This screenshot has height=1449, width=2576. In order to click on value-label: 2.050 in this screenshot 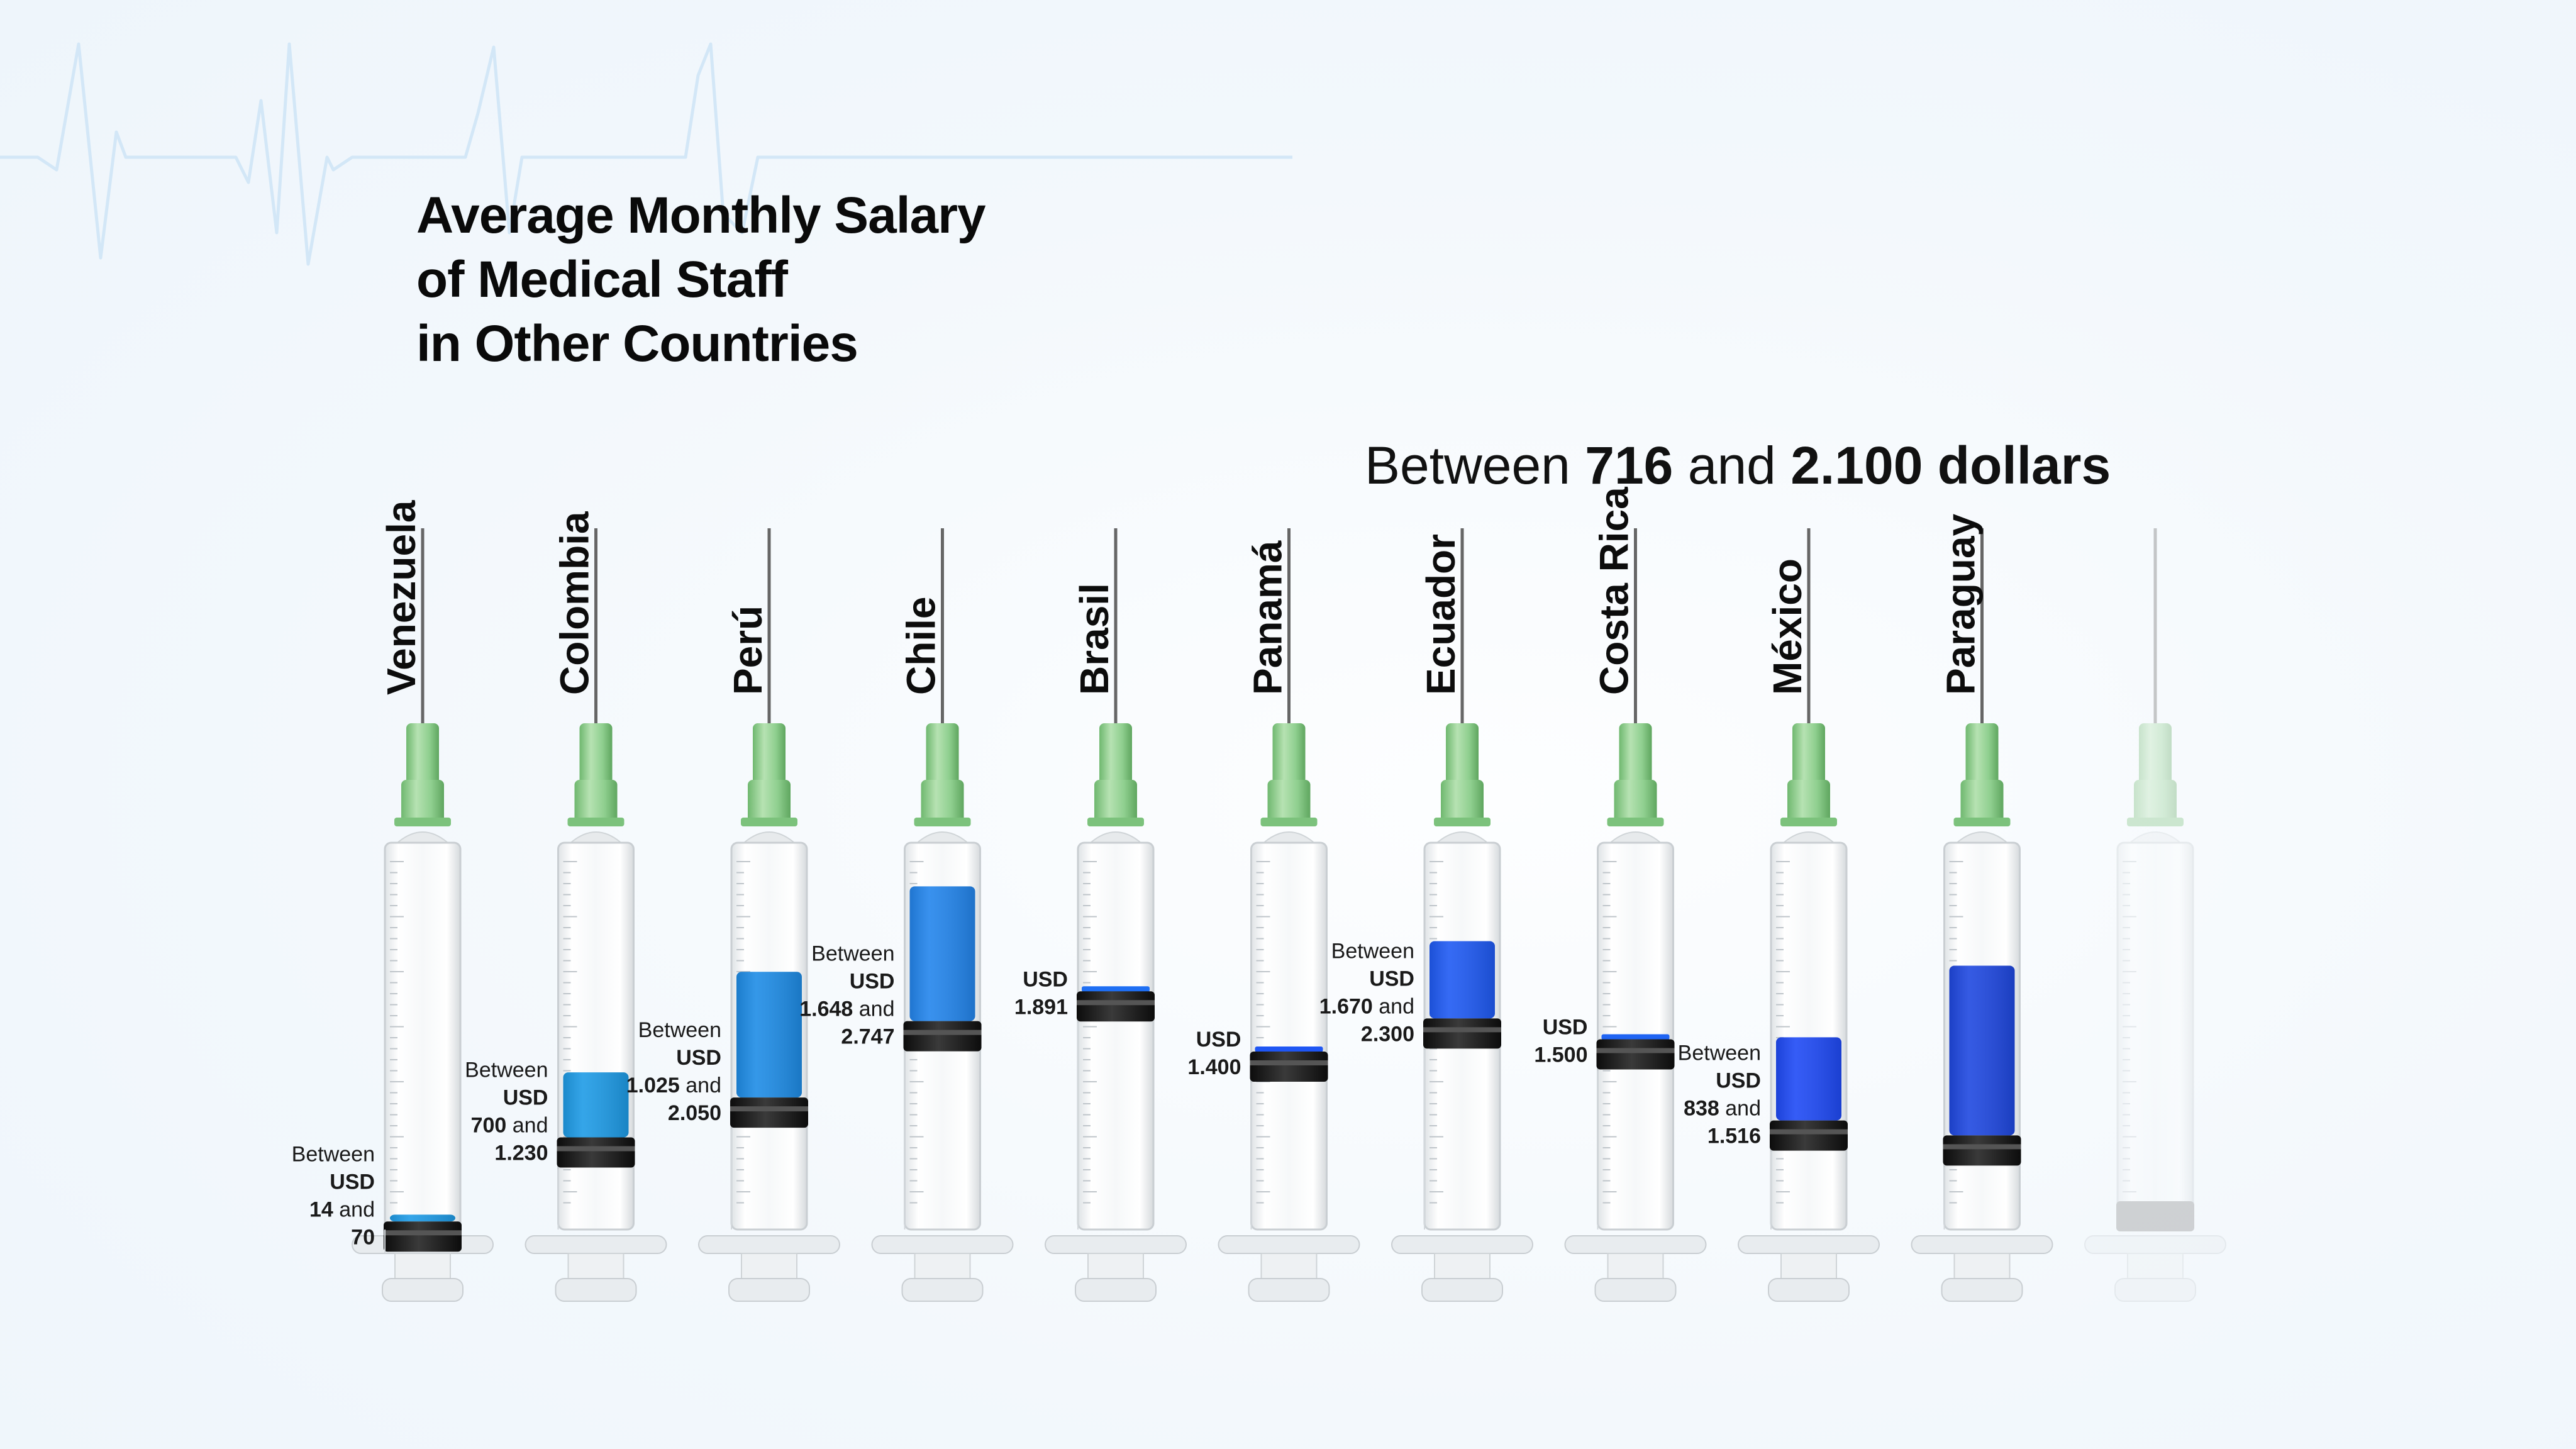, I will do `click(694, 1113)`.